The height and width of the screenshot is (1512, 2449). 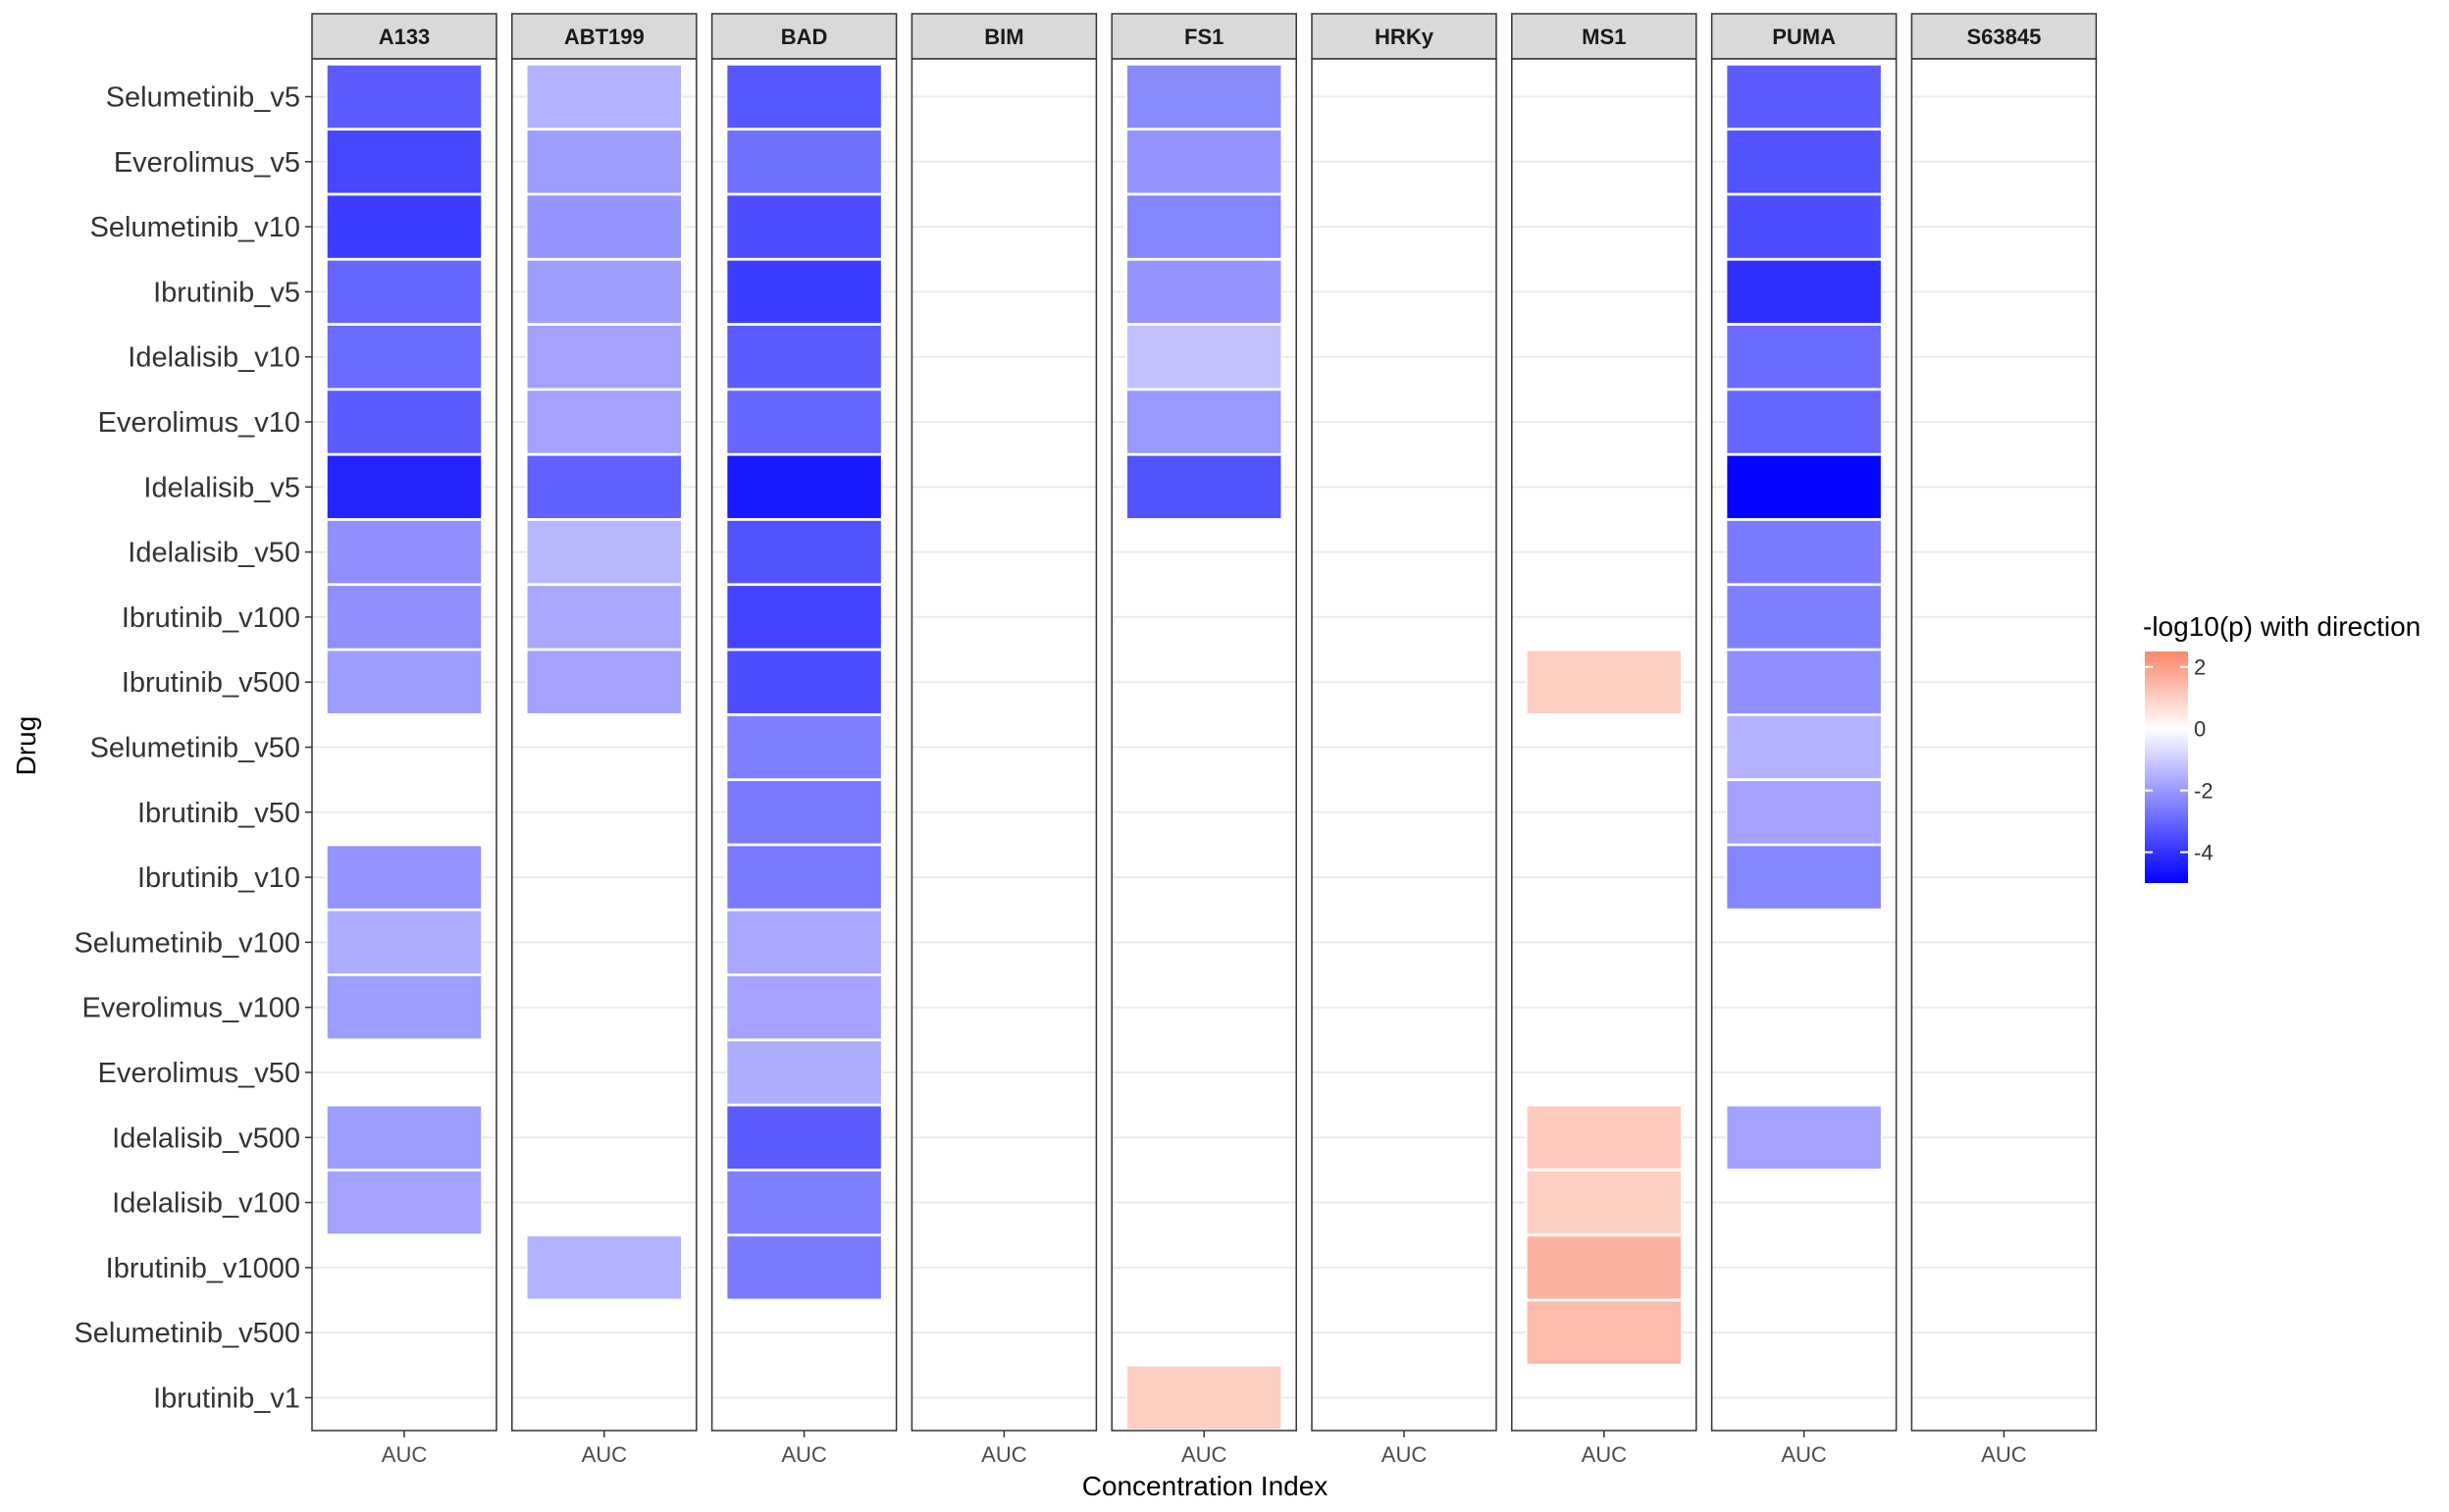 I want to click on facet-label-bad: BAD, so click(x=805, y=37).